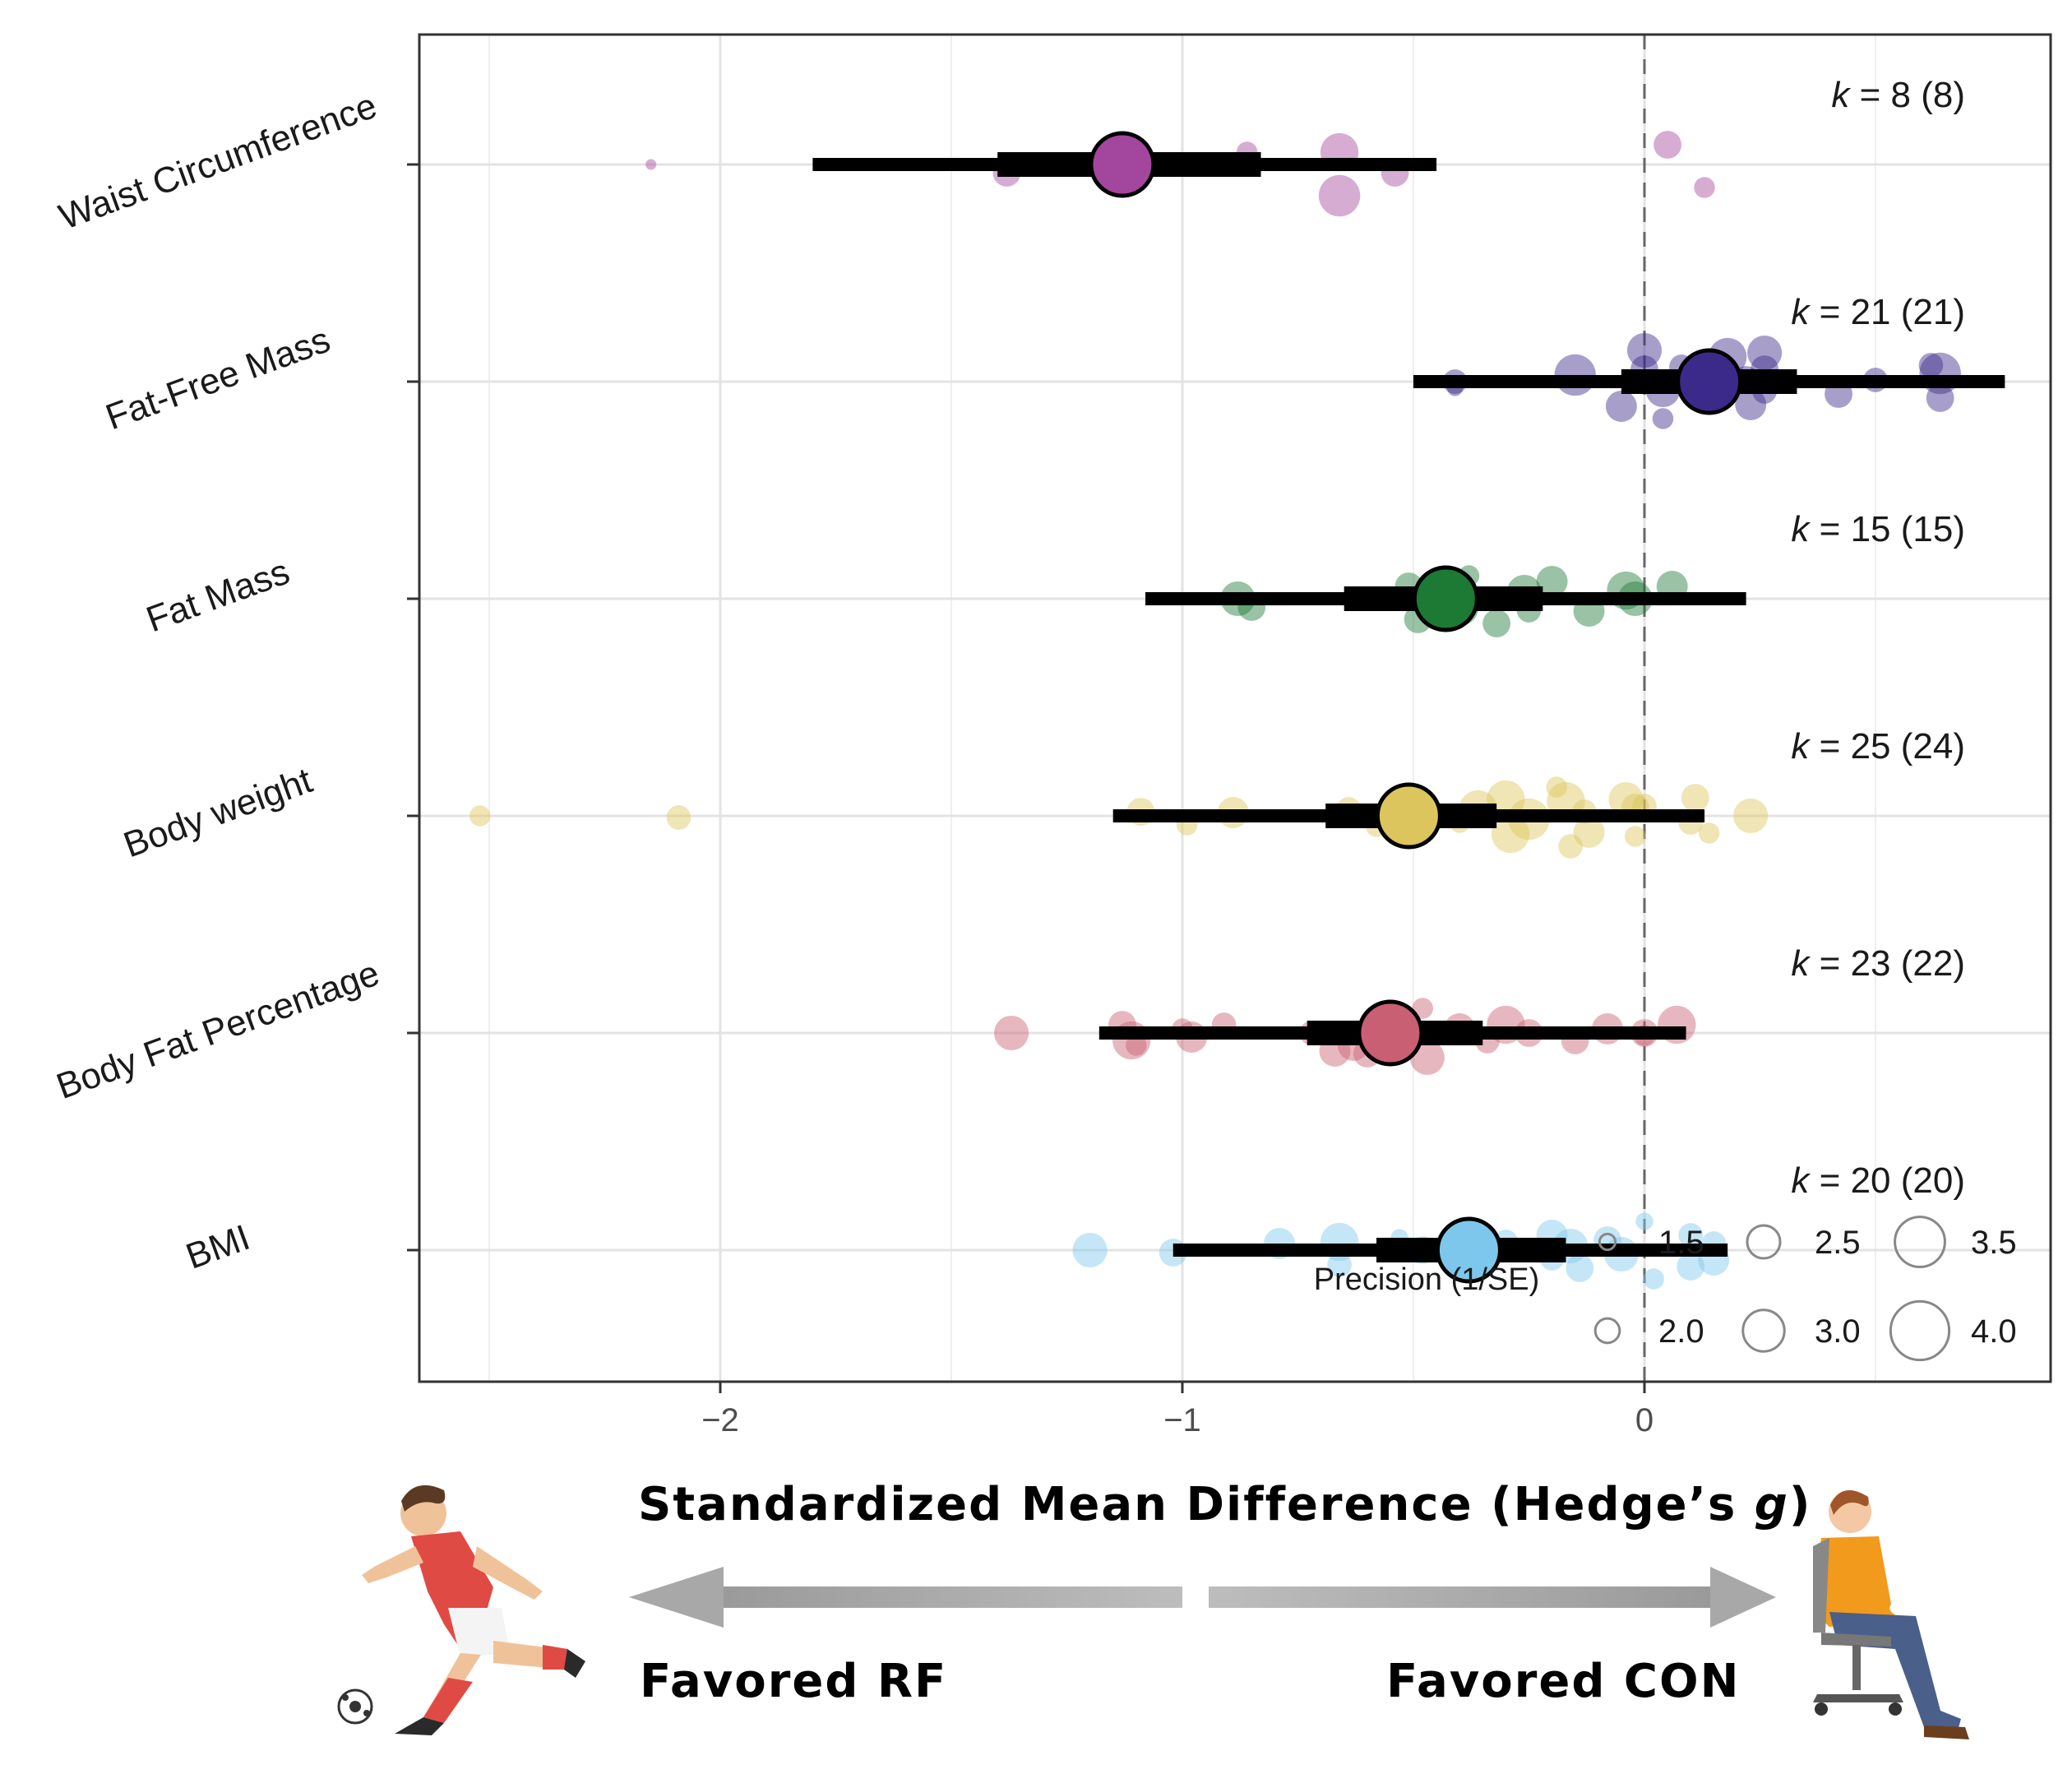 Image resolution: width=2072 pixels, height=1774 pixels. Describe the element at coordinates (217, 1030) in the screenshot. I see `category-label-body-fat-percentage: Body Fat Percentage` at that location.